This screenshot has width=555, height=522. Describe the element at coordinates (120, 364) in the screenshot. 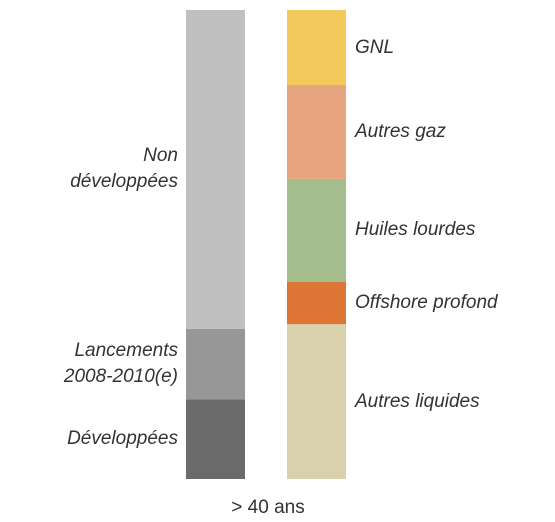

I see `segment-label: Lancements 2008-2010(e)` at that location.